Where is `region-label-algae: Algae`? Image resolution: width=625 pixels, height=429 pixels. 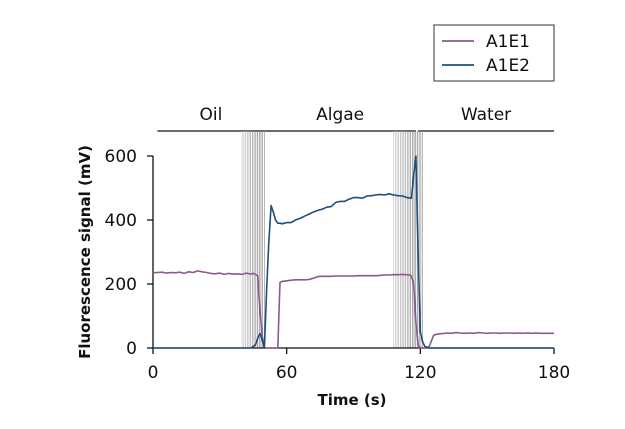
region-label-algae: Algae is located at coordinates (340, 115).